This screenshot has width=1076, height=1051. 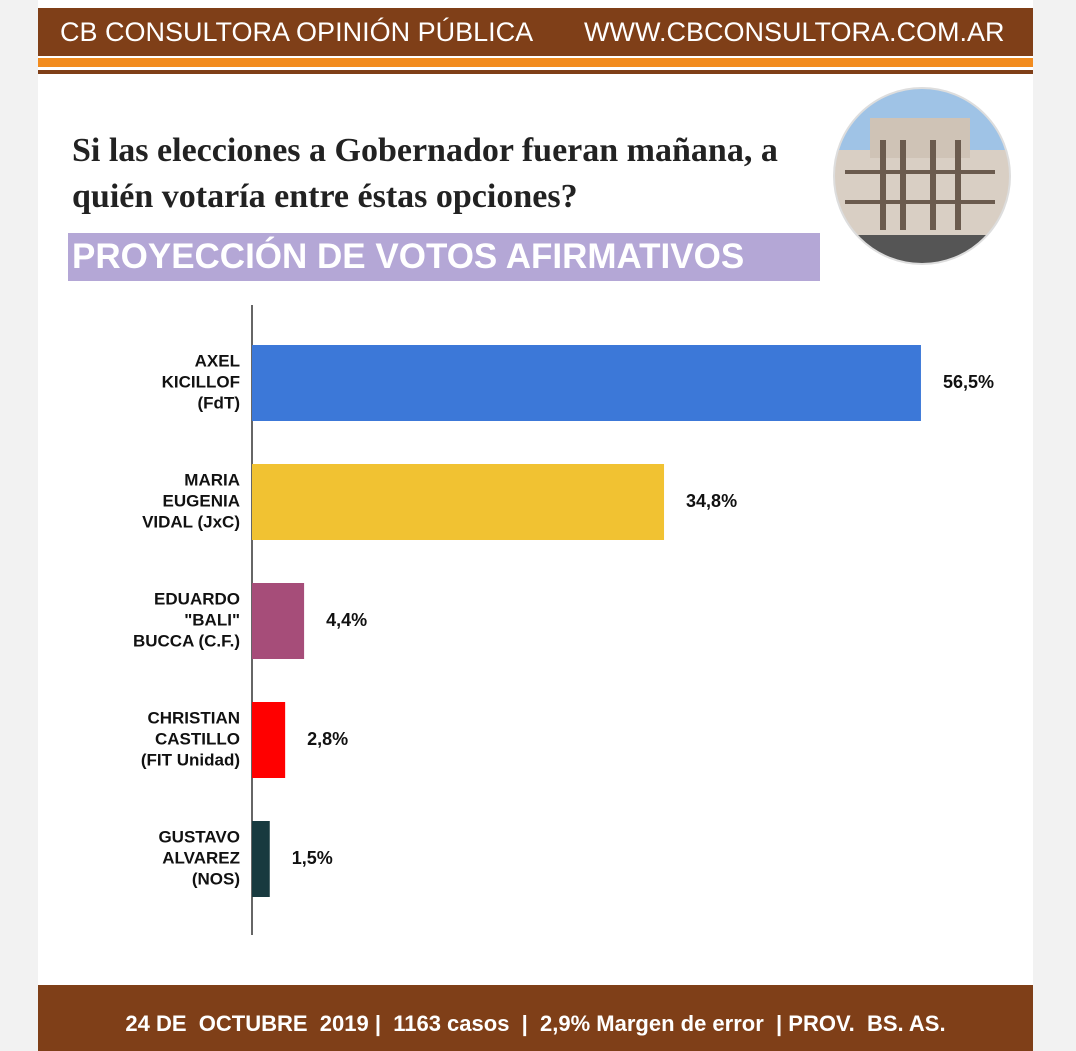 What do you see at coordinates (201, 500) in the screenshot?
I see `category-label: EUGENIA` at bounding box center [201, 500].